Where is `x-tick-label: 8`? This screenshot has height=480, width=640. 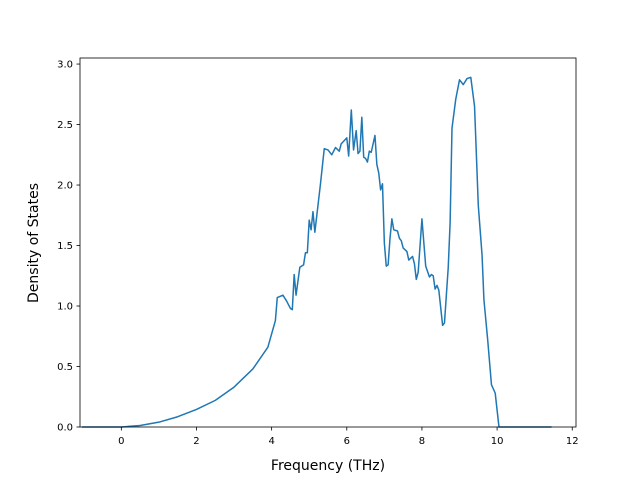
x-tick-label: 8 is located at coordinates (422, 441).